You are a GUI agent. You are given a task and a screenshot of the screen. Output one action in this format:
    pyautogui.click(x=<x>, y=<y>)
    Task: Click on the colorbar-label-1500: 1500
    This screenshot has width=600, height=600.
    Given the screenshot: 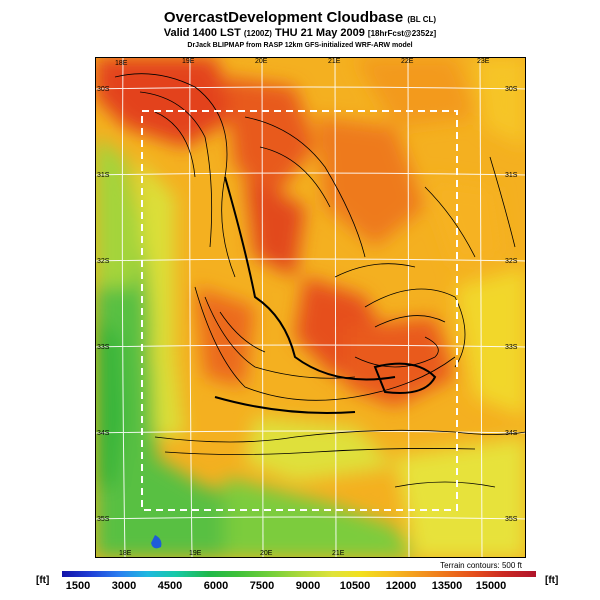 What is the action you would take?
    pyautogui.click(x=78, y=586)
    